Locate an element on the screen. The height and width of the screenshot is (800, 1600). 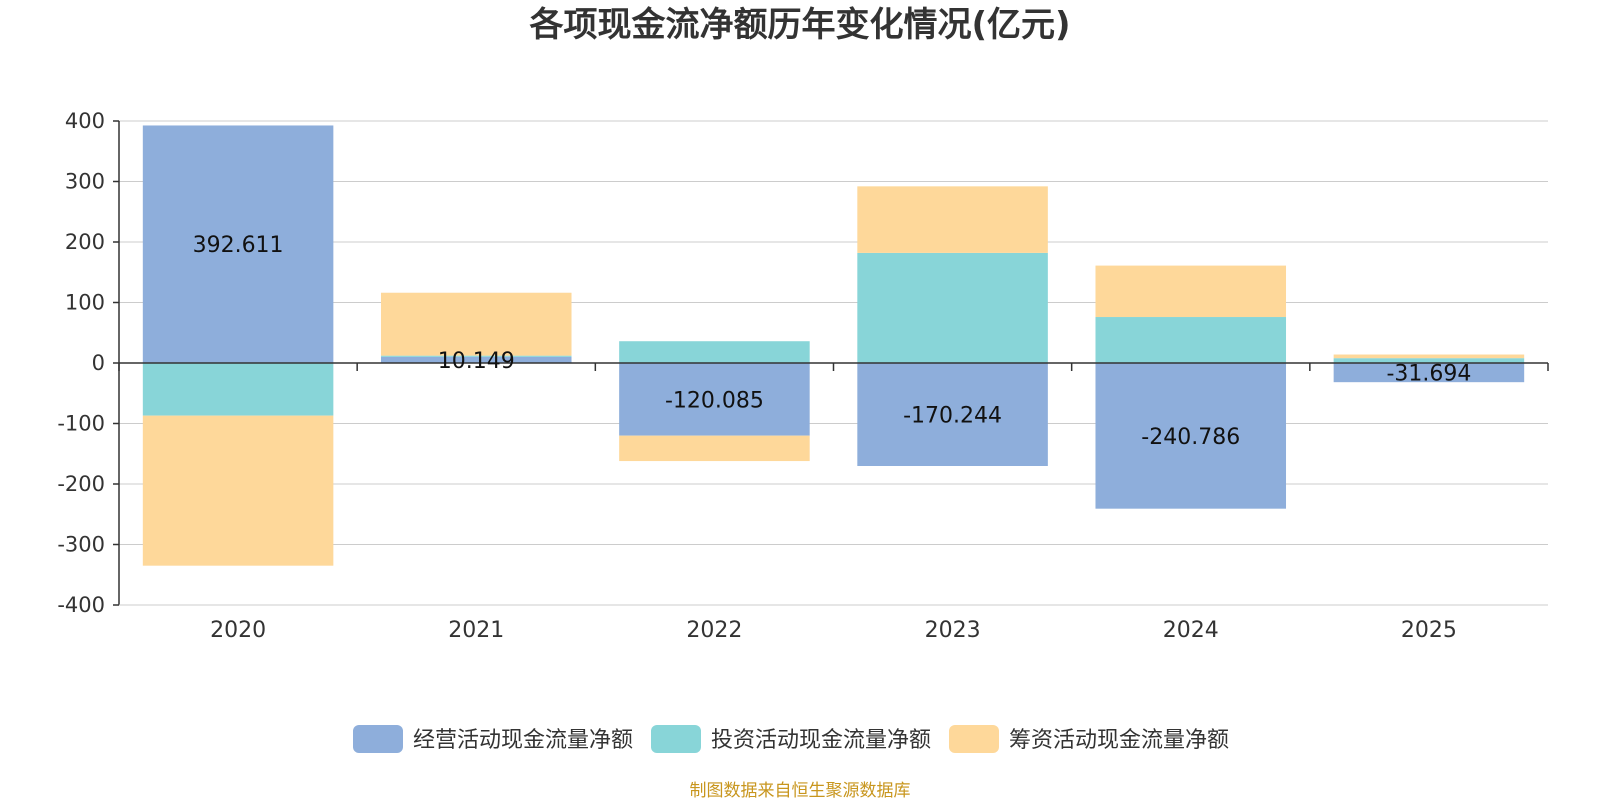
legend-item-1: 投资活动现金流量净额 is located at coordinates (791, 739).